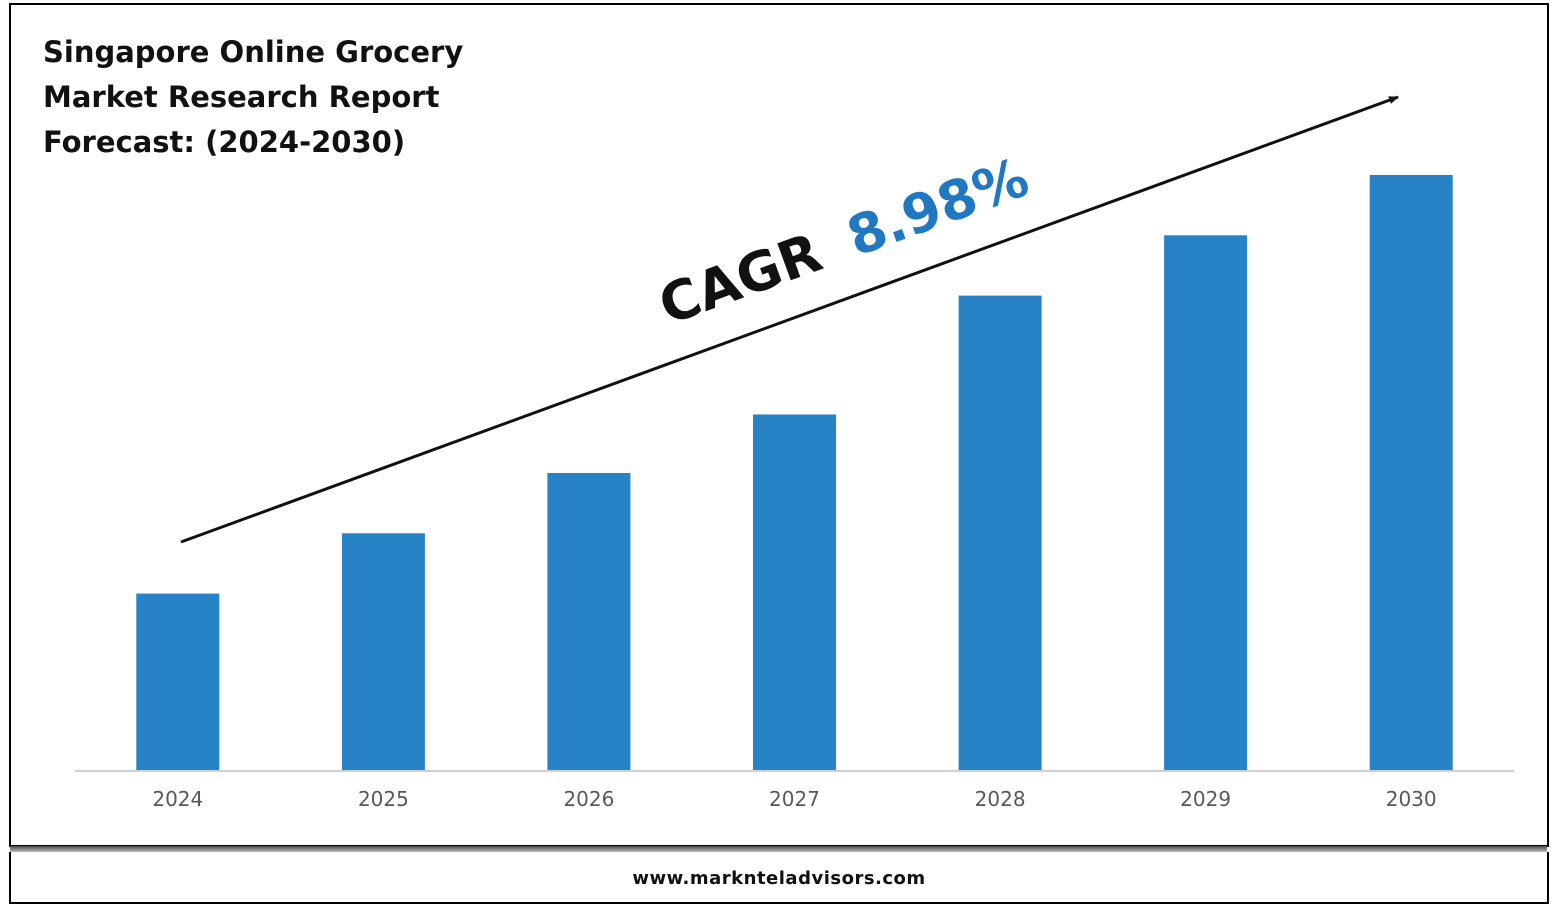 The height and width of the screenshot is (909, 1557). I want to click on cagr-label: CAGR, so click(740, 279).